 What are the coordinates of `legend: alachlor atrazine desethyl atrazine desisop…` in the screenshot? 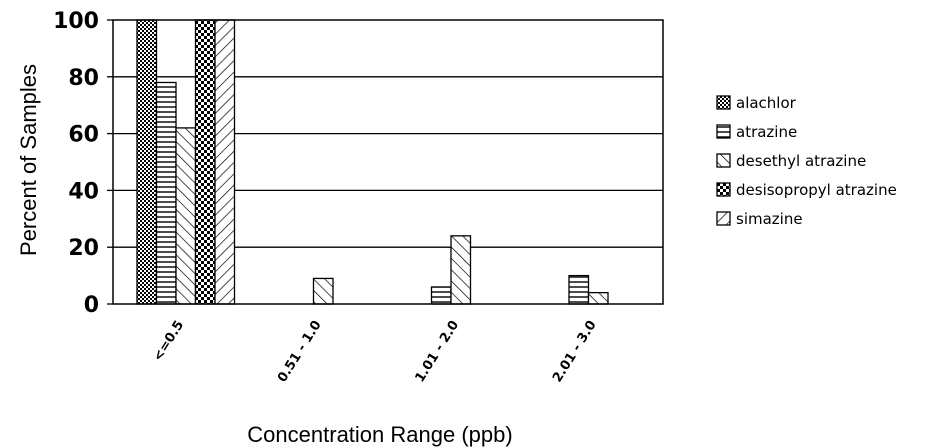 It's located at (806, 161).